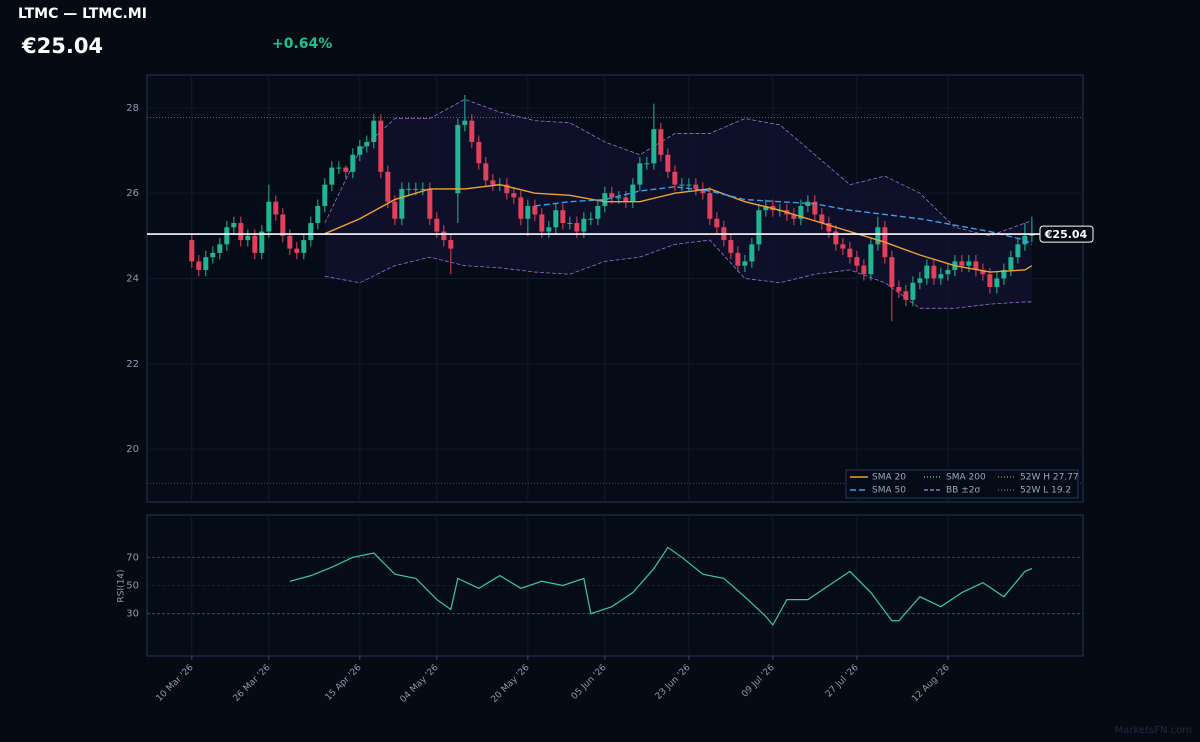 Image resolution: width=1200 pixels, height=742 pixels. What do you see at coordinates (842, 681) in the screenshot?
I see `x-tick-label: 27 Jul '26` at bounding box center [842, 681].